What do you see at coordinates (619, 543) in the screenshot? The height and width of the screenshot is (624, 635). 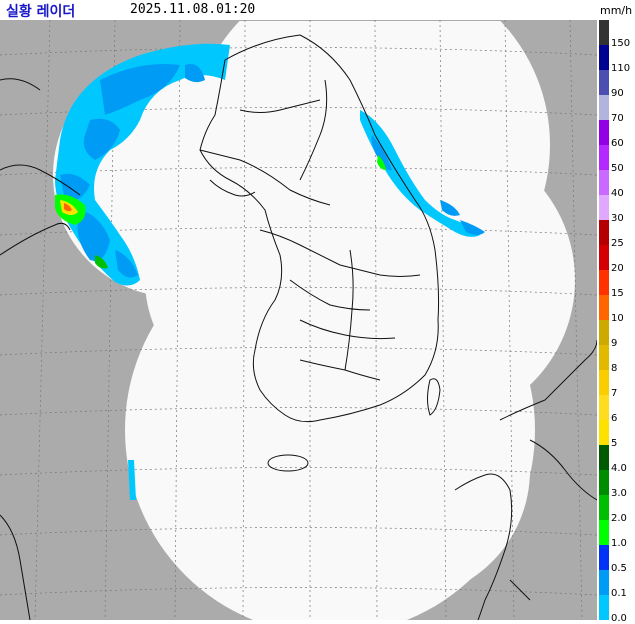 I see `legend-label: 1.0` at bounding box center [619, 543].